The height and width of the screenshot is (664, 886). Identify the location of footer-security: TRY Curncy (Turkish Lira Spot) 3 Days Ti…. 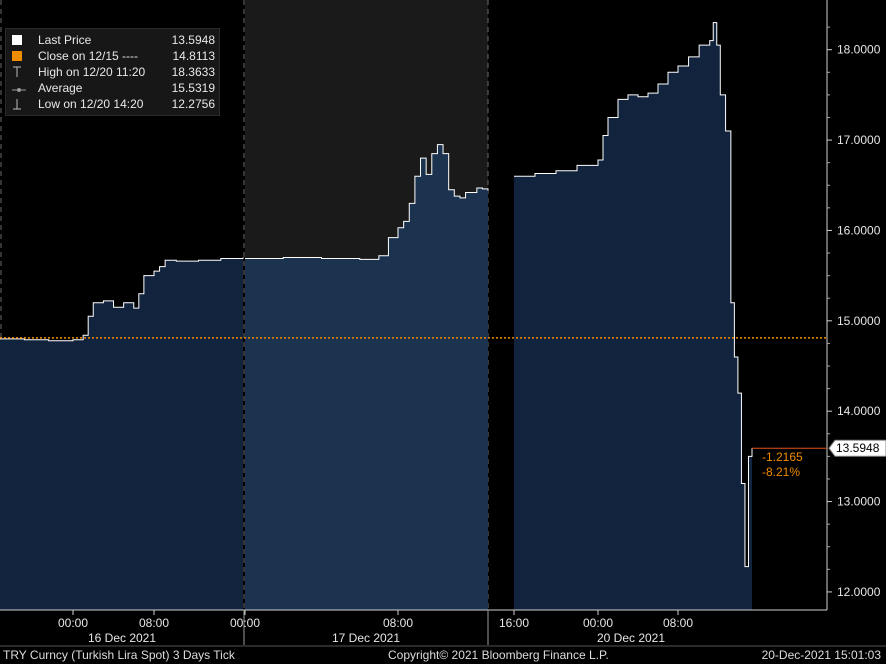
(119, 655).